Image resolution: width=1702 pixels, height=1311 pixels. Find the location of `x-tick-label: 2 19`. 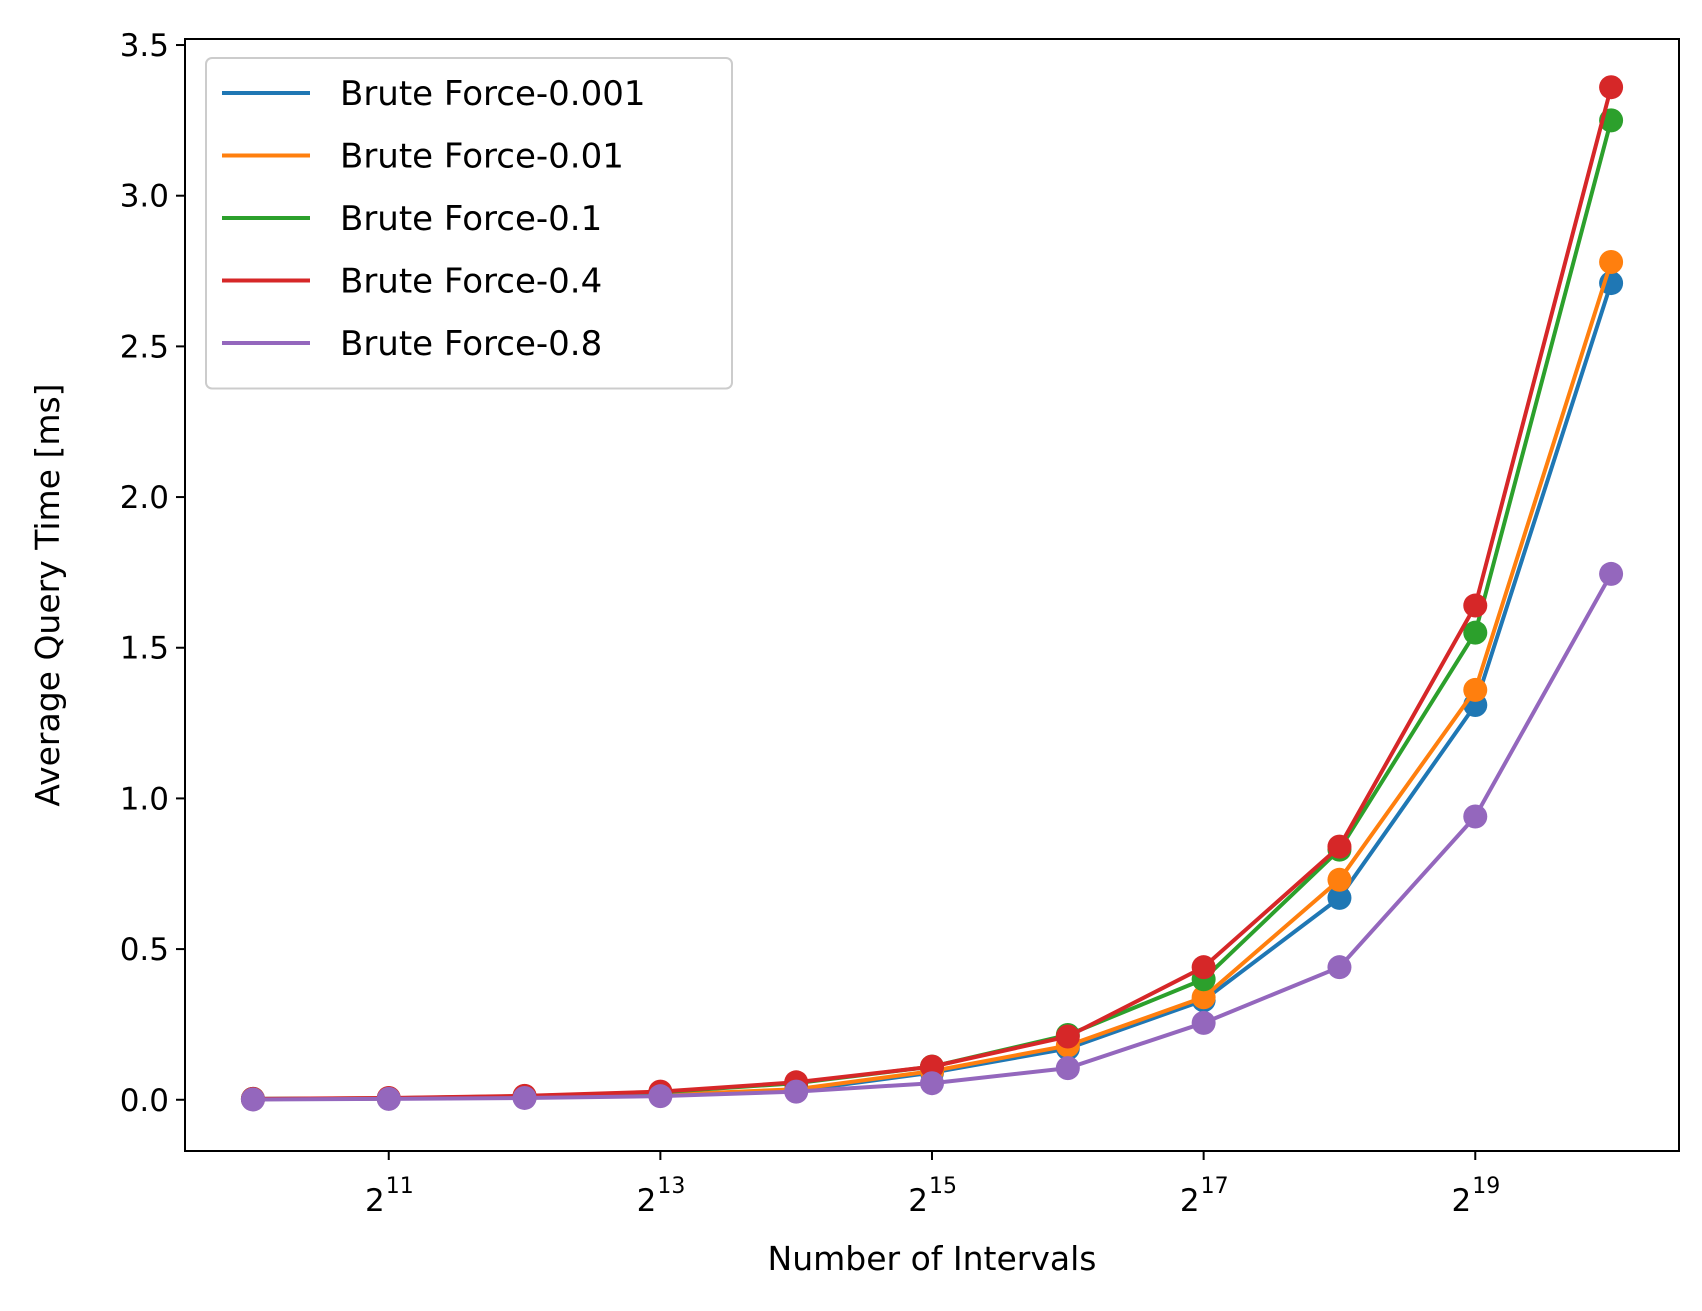

x-tick-label: 2 19 is located at coordinates (1476, 1196).